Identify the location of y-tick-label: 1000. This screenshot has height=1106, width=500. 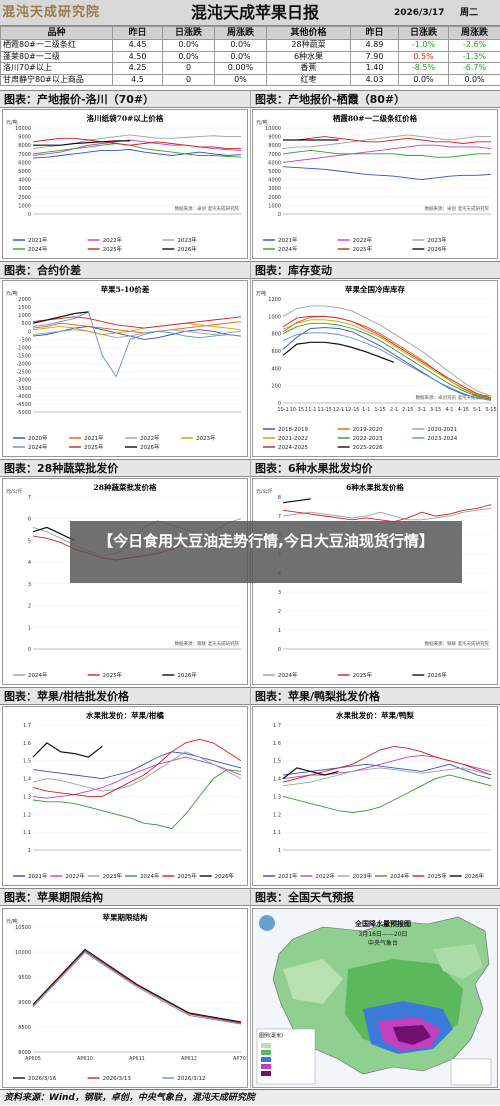
(24, 316).